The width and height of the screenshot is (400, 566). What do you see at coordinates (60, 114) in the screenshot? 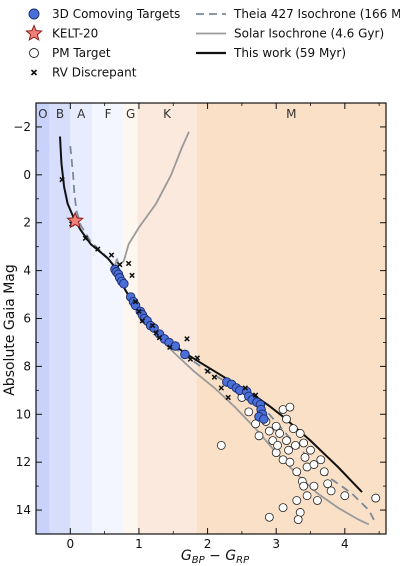
I see `band-label-b: B` at bounding box center [60, 114].